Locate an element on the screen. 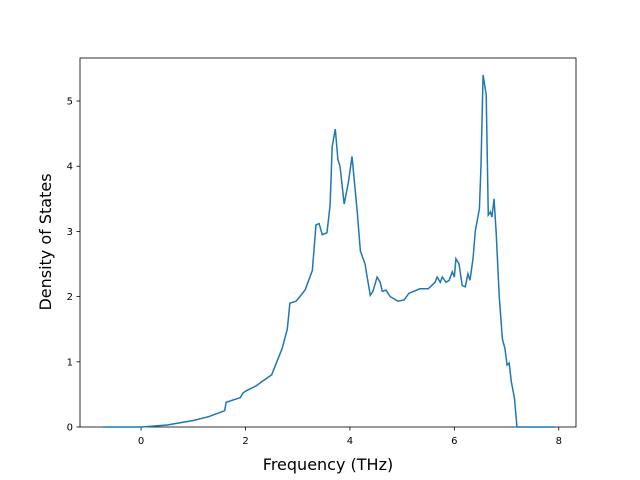 The image size is (640, 480). x-tick-label: 6 is located at coordinates (454, 441).